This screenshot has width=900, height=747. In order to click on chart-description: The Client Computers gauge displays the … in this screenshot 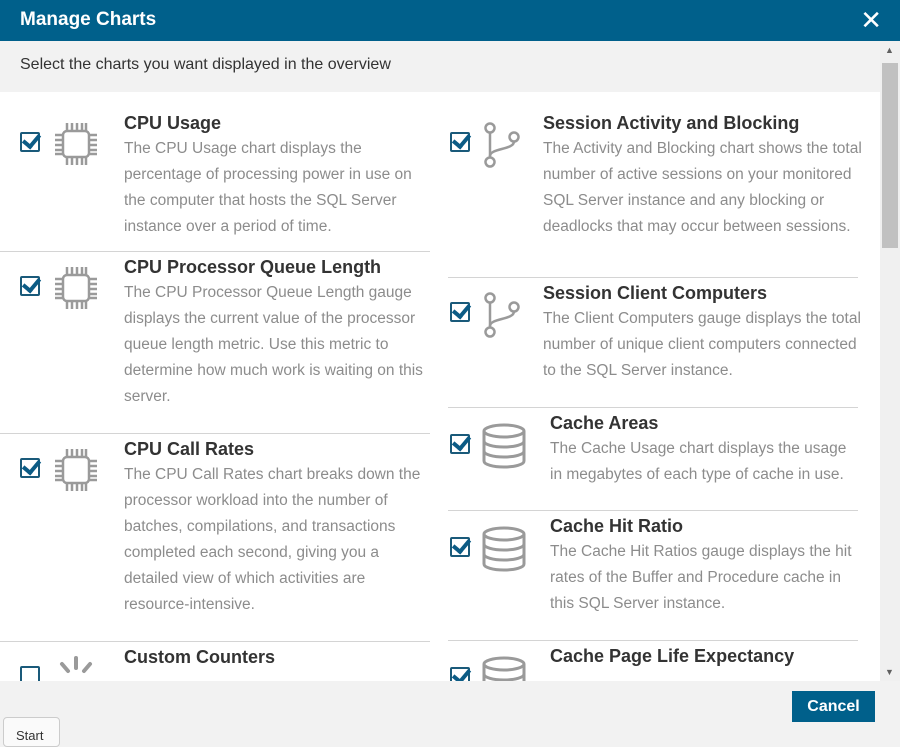, I will do `click(702, 344)`.